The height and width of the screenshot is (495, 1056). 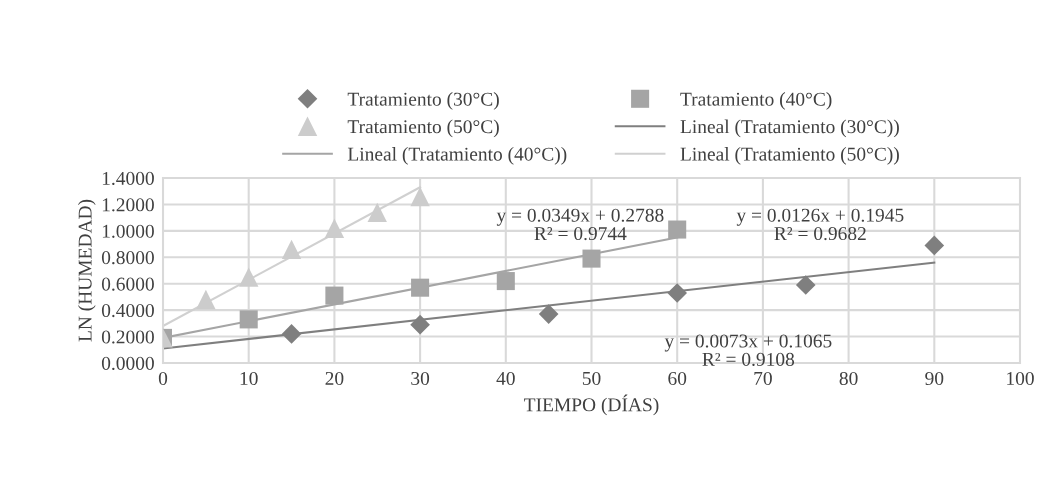 What do you see at coordinates (789, 128) in the screenshot?
I see `legend-label: Lineal (Tratamiento (30°C))` at bounding box center [789, 128].